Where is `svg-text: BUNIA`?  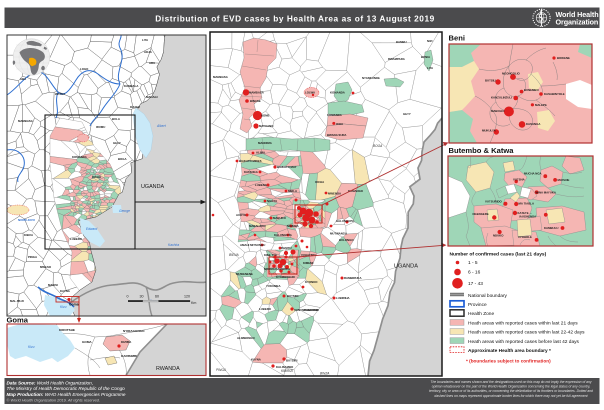 svg-text: BUNIA is located at coordinates (425, 57).